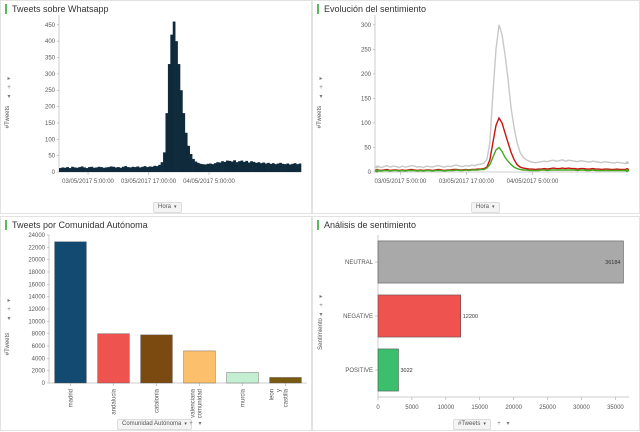 This screenshot has height=432, width=640. Describe the element at coordinates (479, 408) in the screenshot. I see `x-tick-label: 15000` at that location.